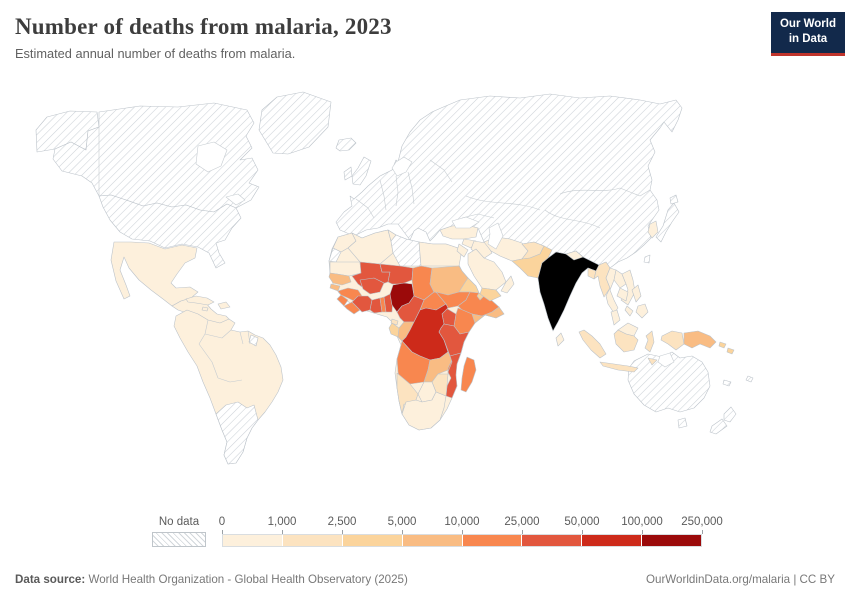 The height and width of the screenshot is (600, 850). Describe the element at coordinates (652, 361) in the screenshot. I see `country-timor` at that location.